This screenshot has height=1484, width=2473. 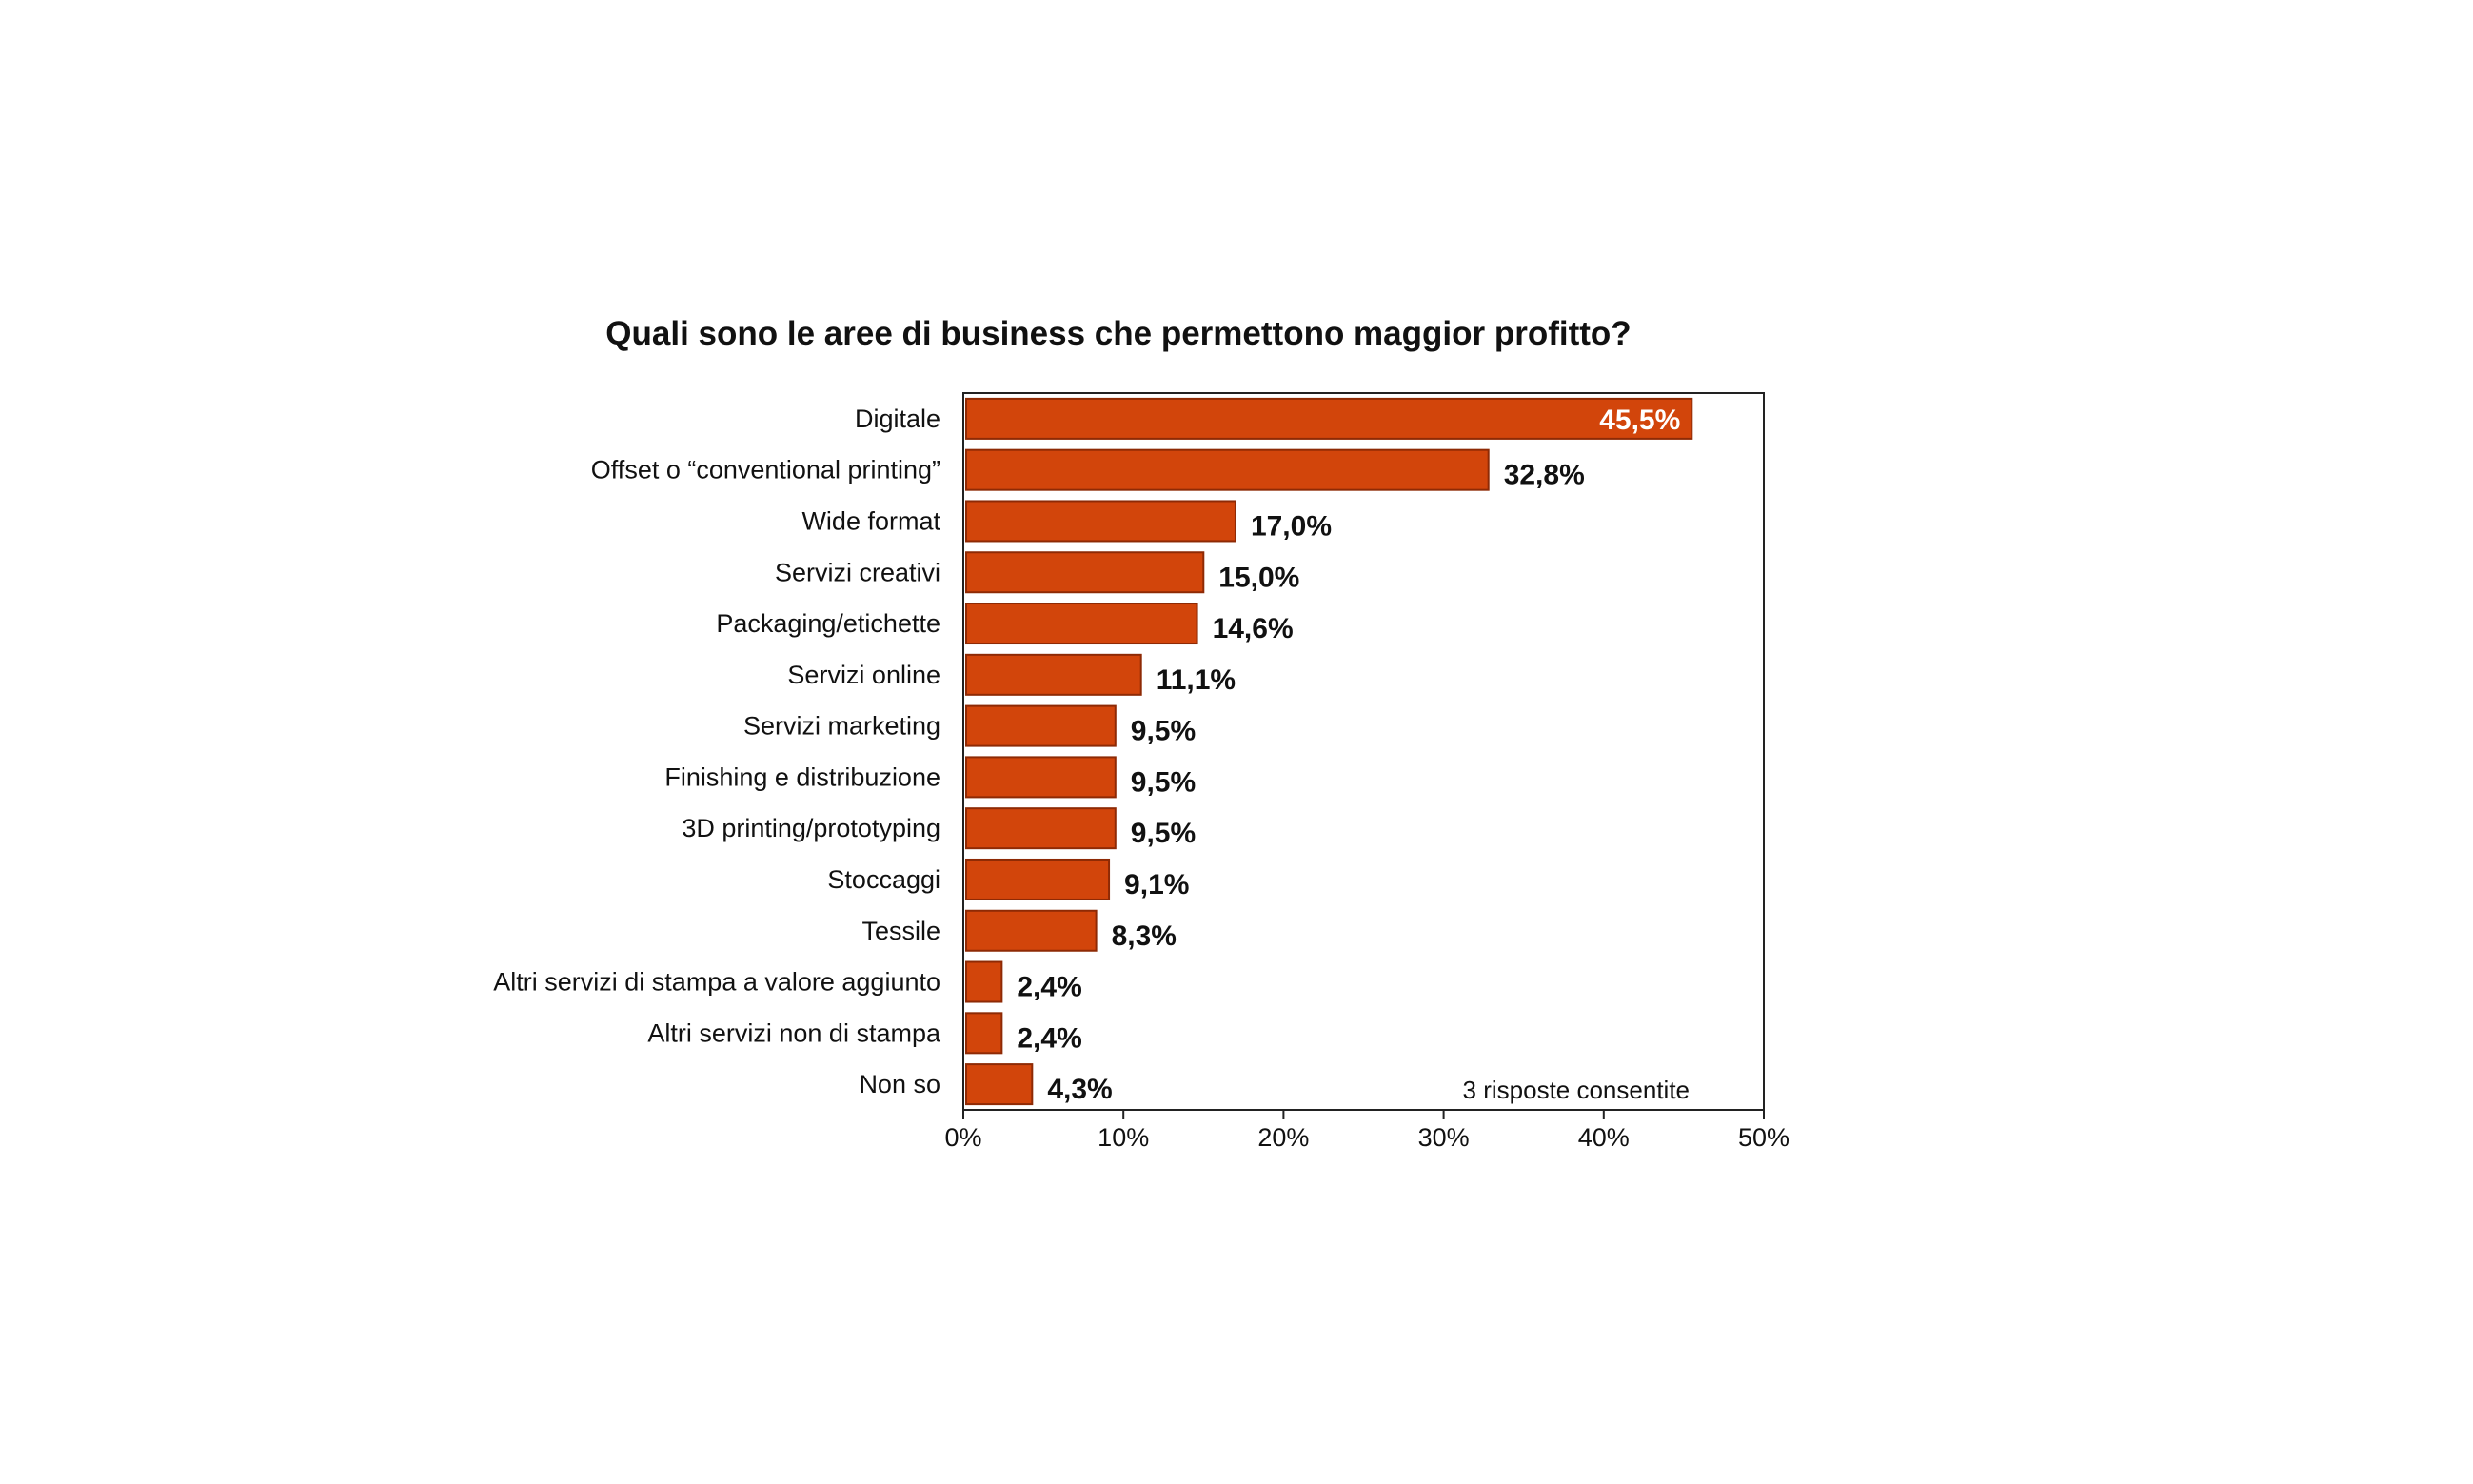 What do you see at coordinates (901, 931) in the screenshot?
I see `category-label: Tessile` at bounding box center [901, 931].